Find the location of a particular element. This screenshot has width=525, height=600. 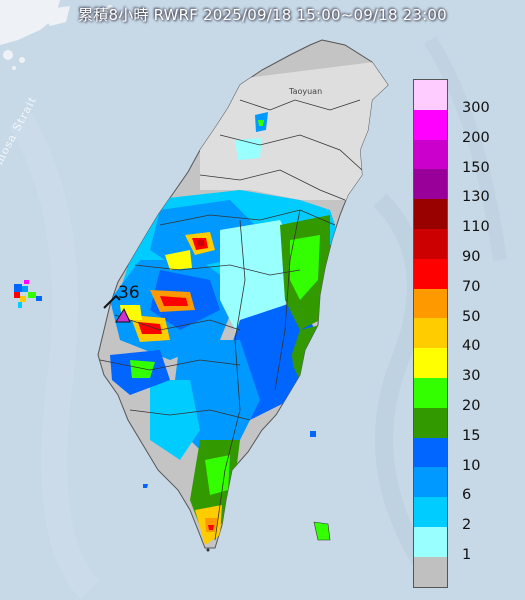

legend-label: 6 is located at coordinates (467, 495).